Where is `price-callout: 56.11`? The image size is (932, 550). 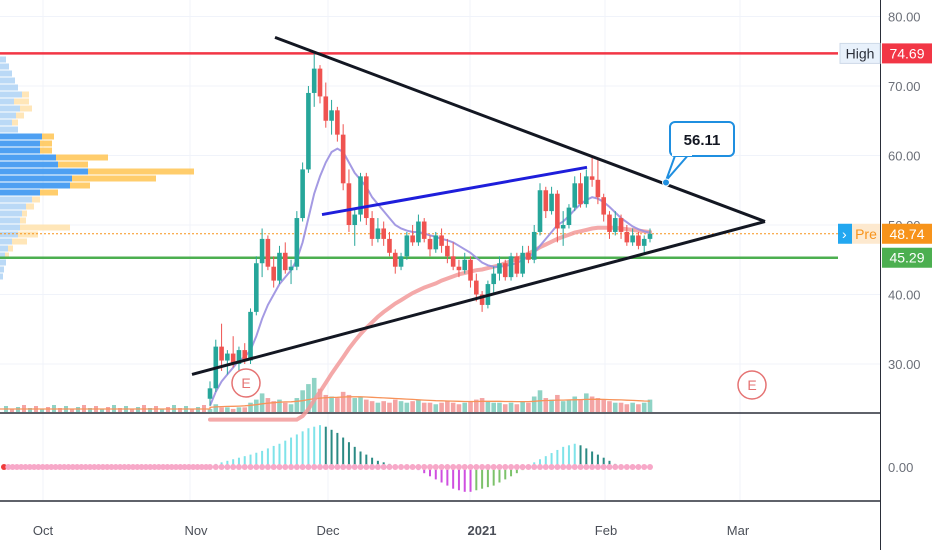
price-callout: 56.11 is located at coordinates (698, 154).